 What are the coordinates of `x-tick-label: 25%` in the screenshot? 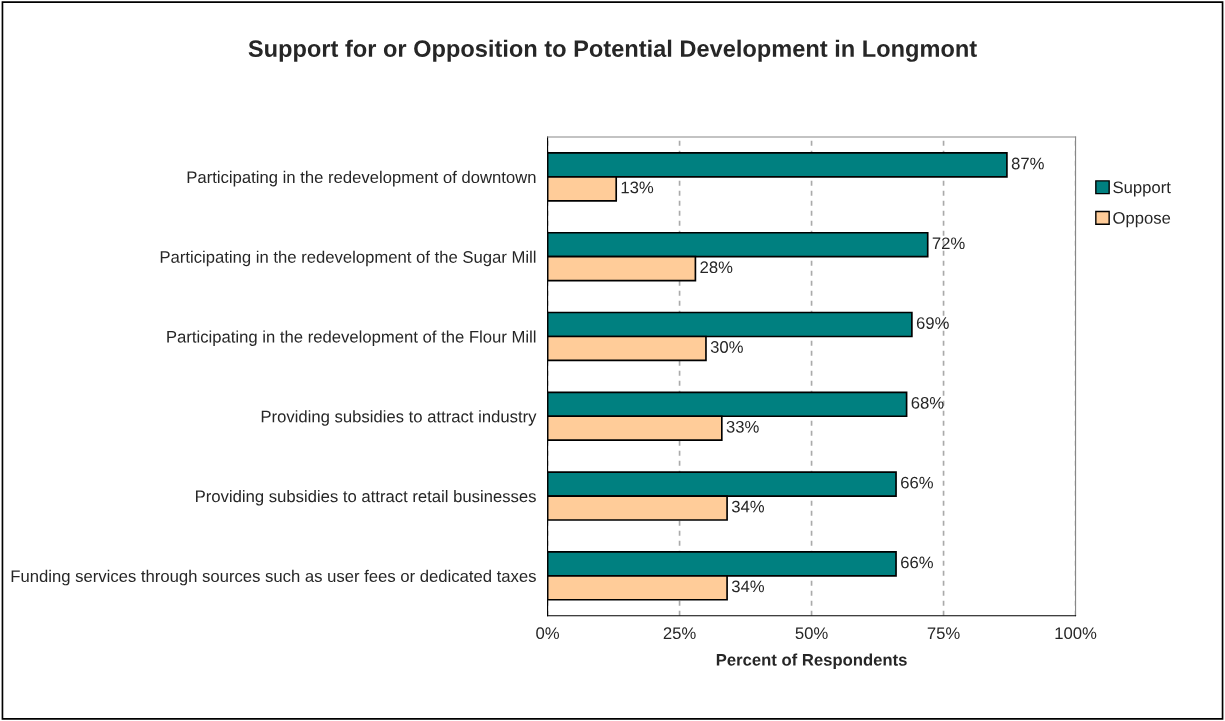 It's located at (679, 633).